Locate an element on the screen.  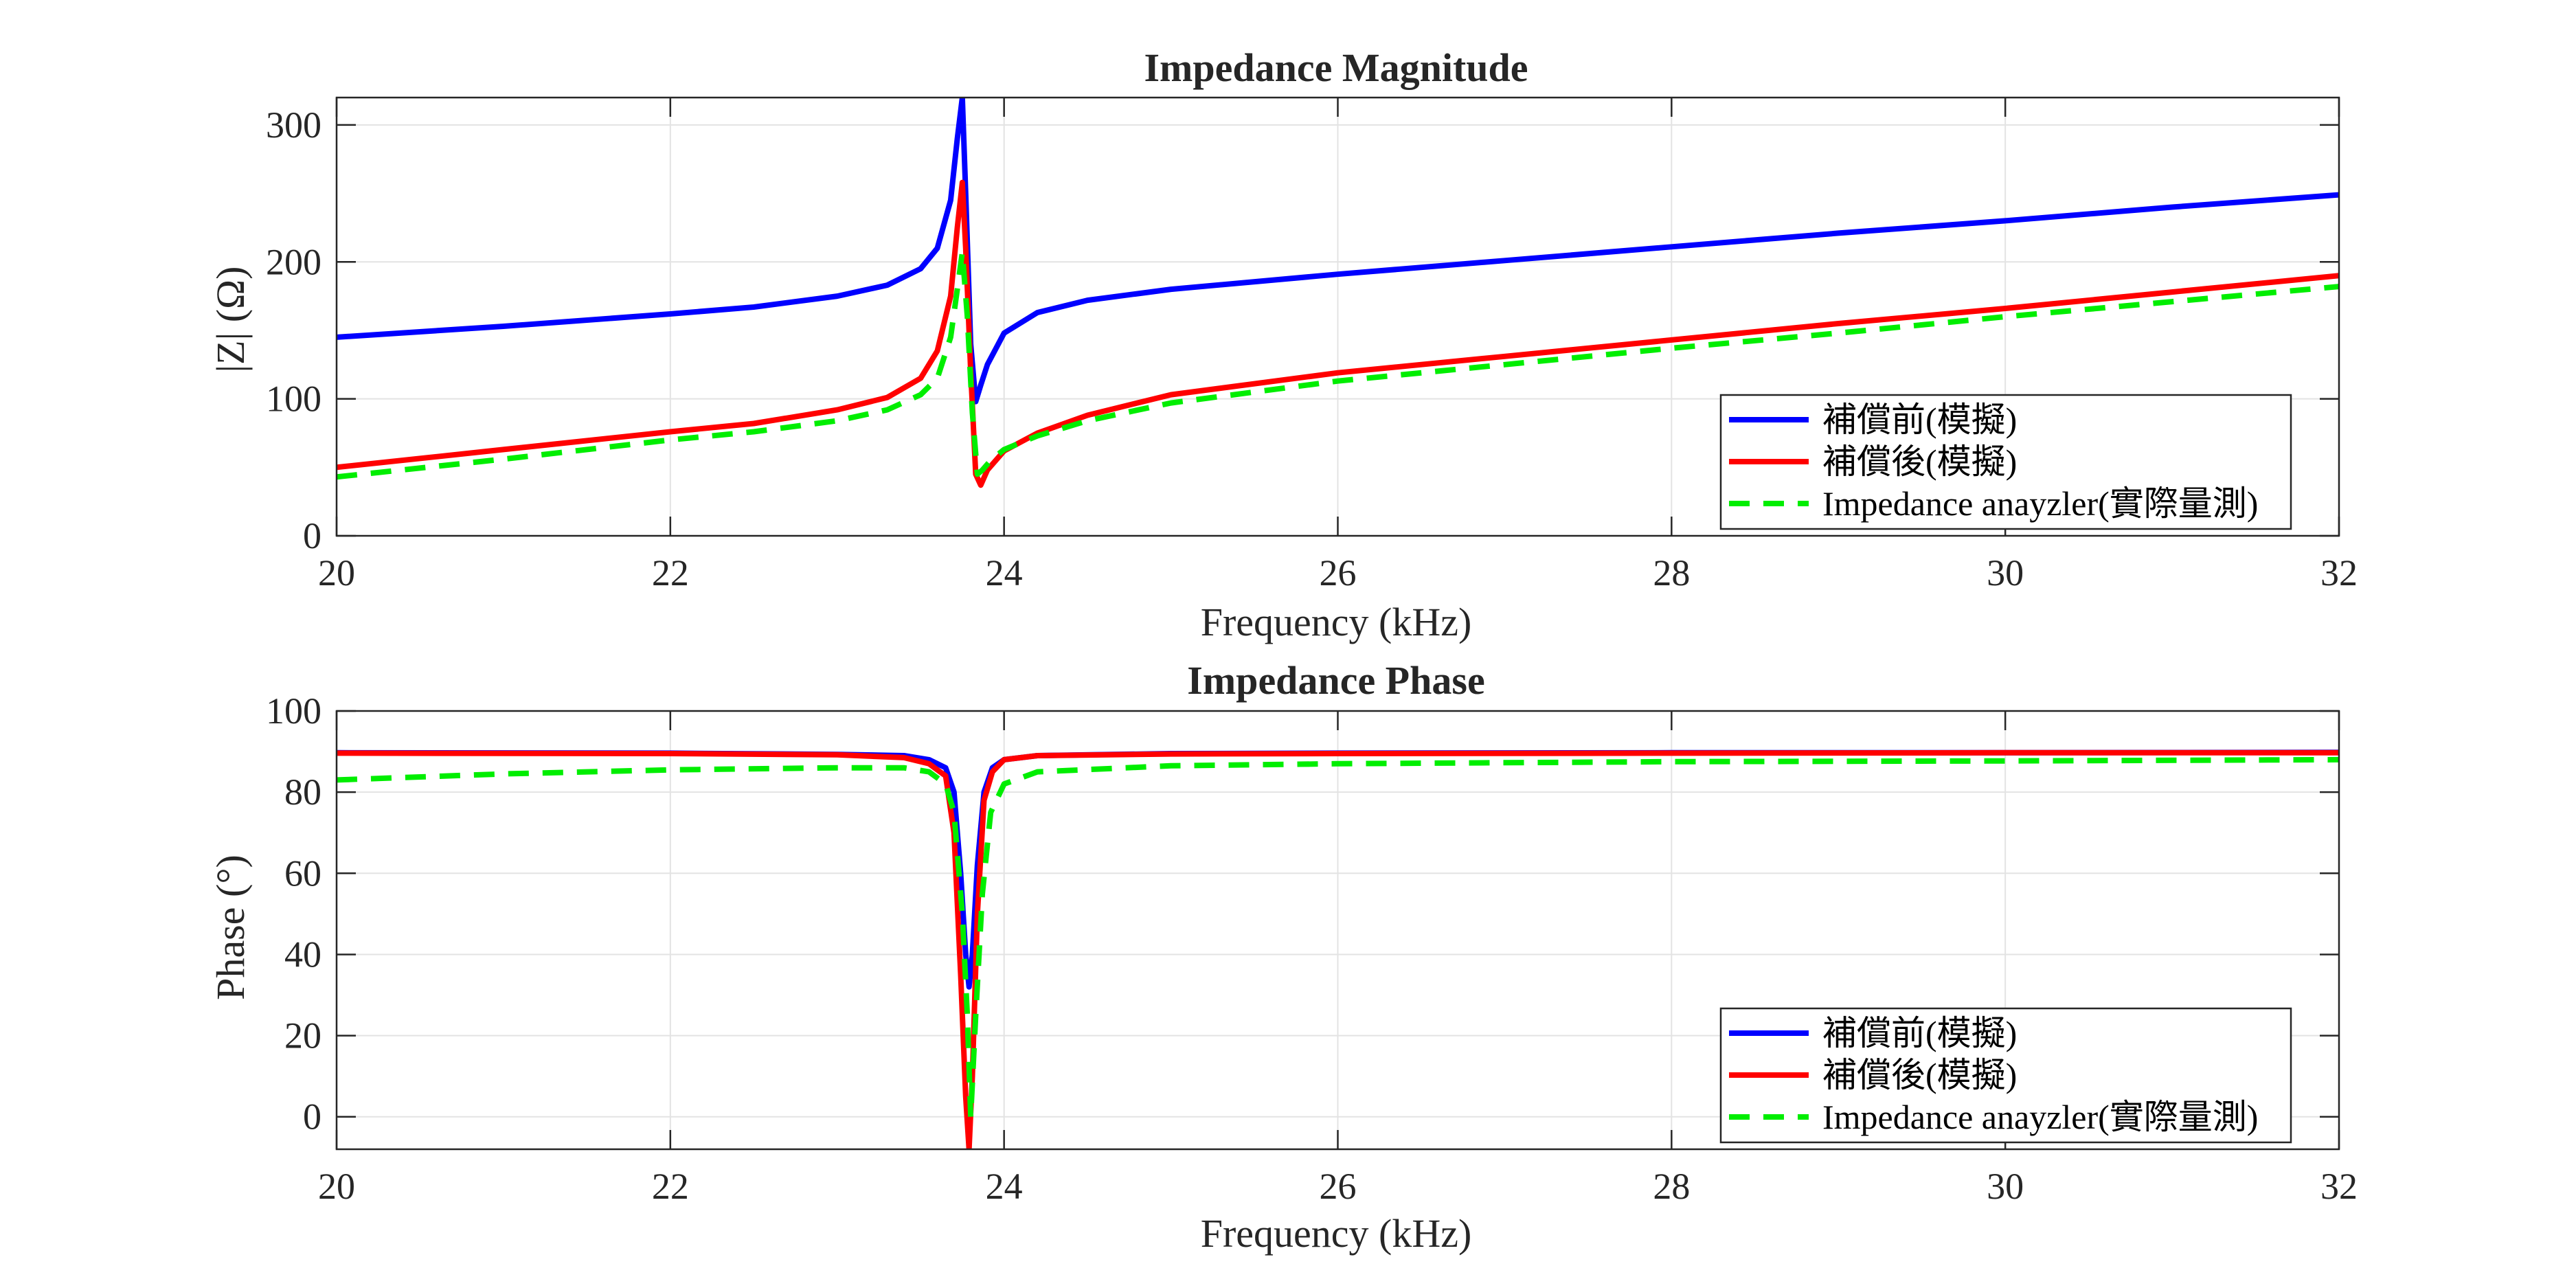
phase-legend-label-2: Impedance anayzler(實際量測) is located at coordinates (2040, 1117).